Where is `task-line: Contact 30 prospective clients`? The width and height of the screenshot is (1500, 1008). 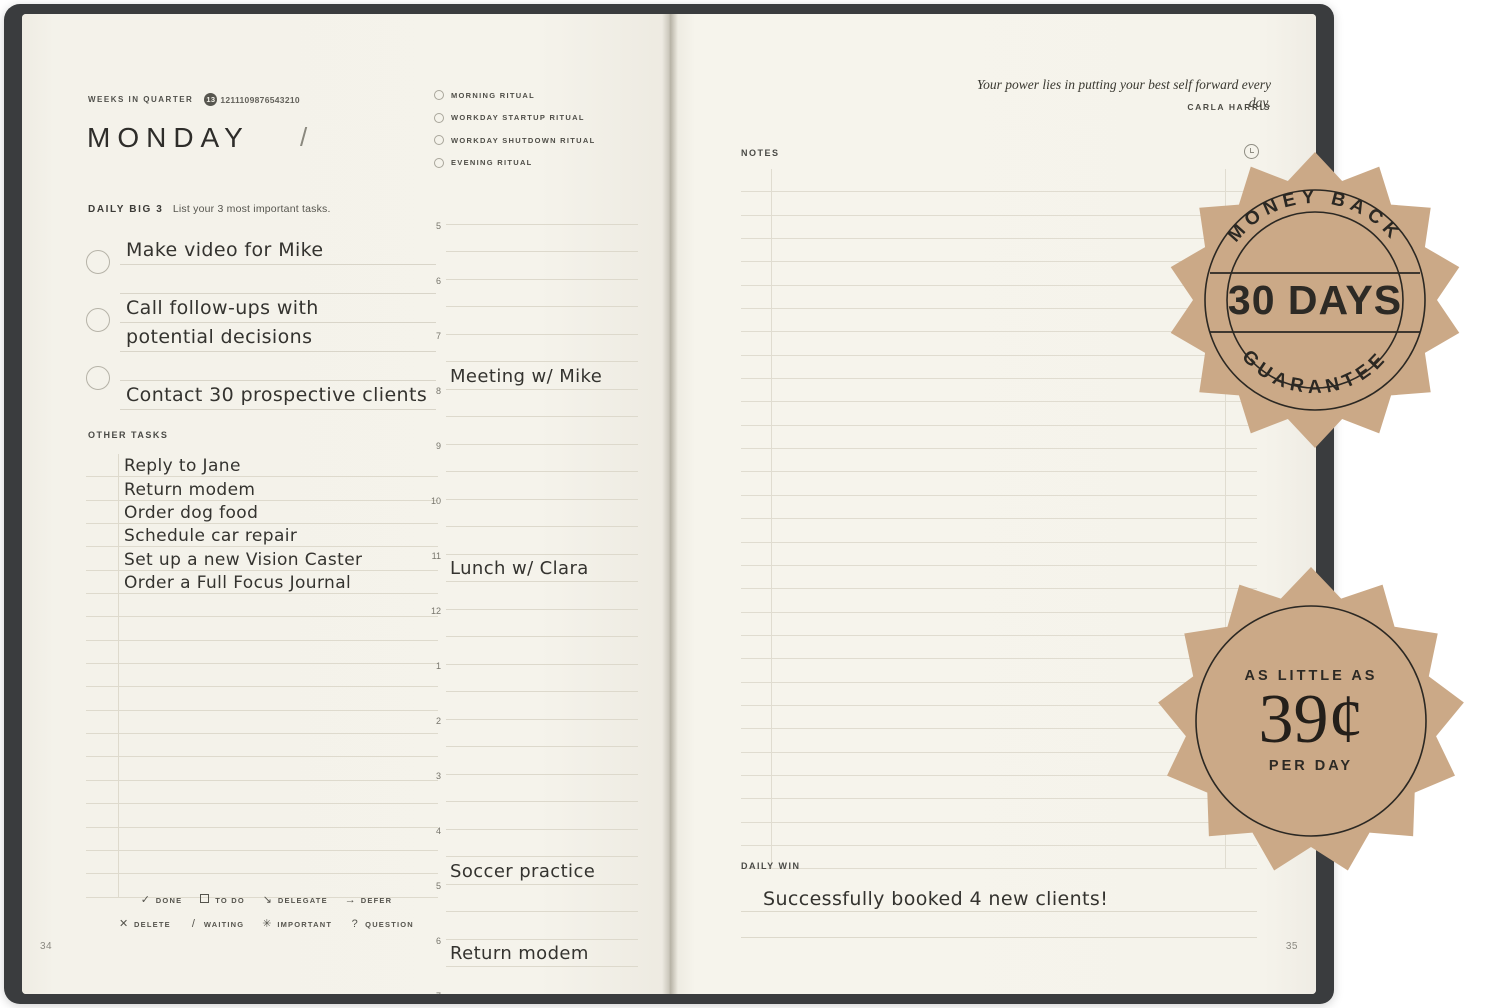 task-line: Contact 30 prospective clients is located at coordinates (278, 395).